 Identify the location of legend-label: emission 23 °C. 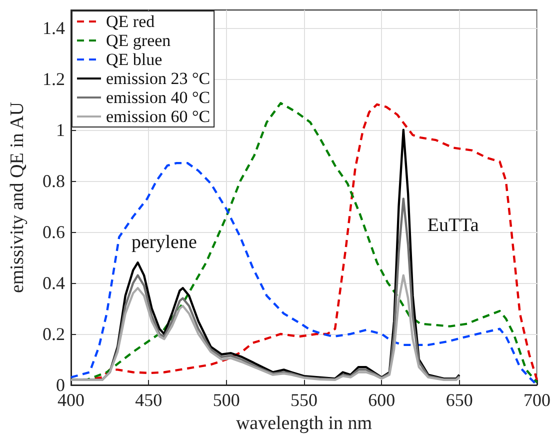
(158, 78).